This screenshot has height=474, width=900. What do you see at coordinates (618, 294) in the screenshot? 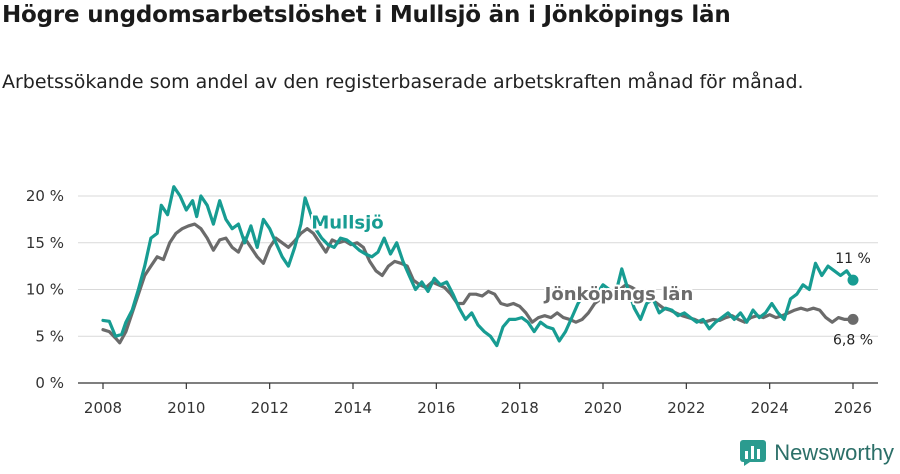
I see `series-name-label: Jönköpings län` at bounding box center [618, 294].